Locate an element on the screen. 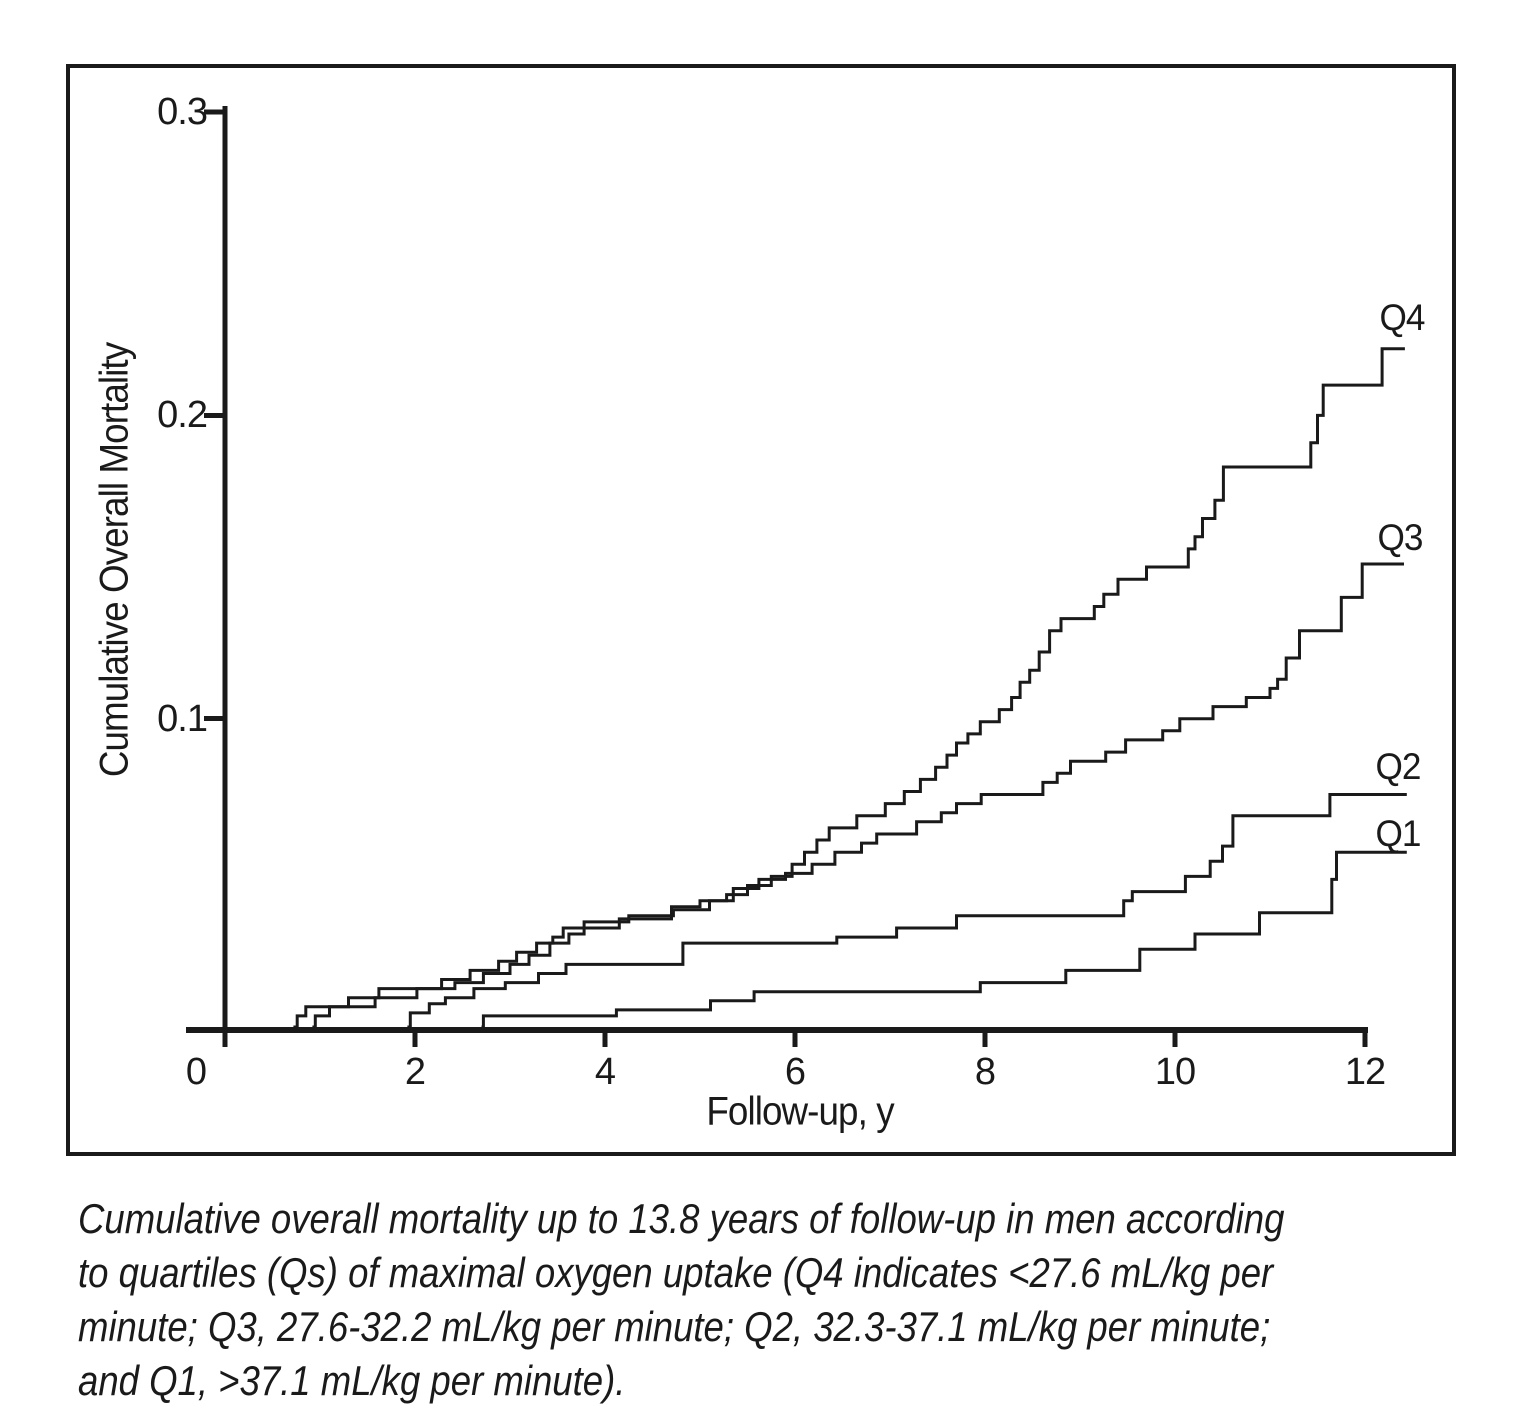 This screenshot has height=1406, width=1520. curve-q1 is located at coordinates (944, 939).